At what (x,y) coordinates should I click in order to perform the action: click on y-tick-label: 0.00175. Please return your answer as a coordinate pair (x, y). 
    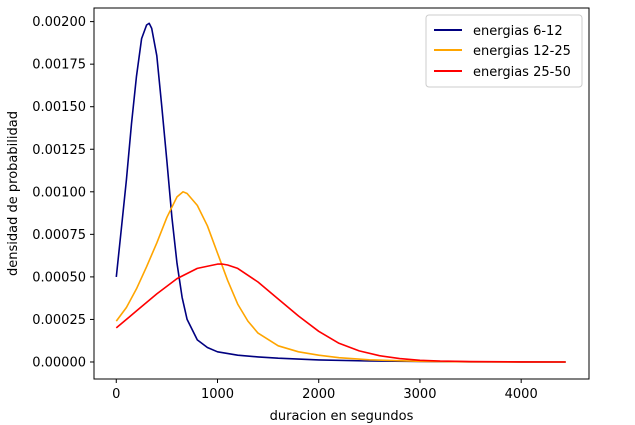
    Looking at the image, I should click on (59, 65).